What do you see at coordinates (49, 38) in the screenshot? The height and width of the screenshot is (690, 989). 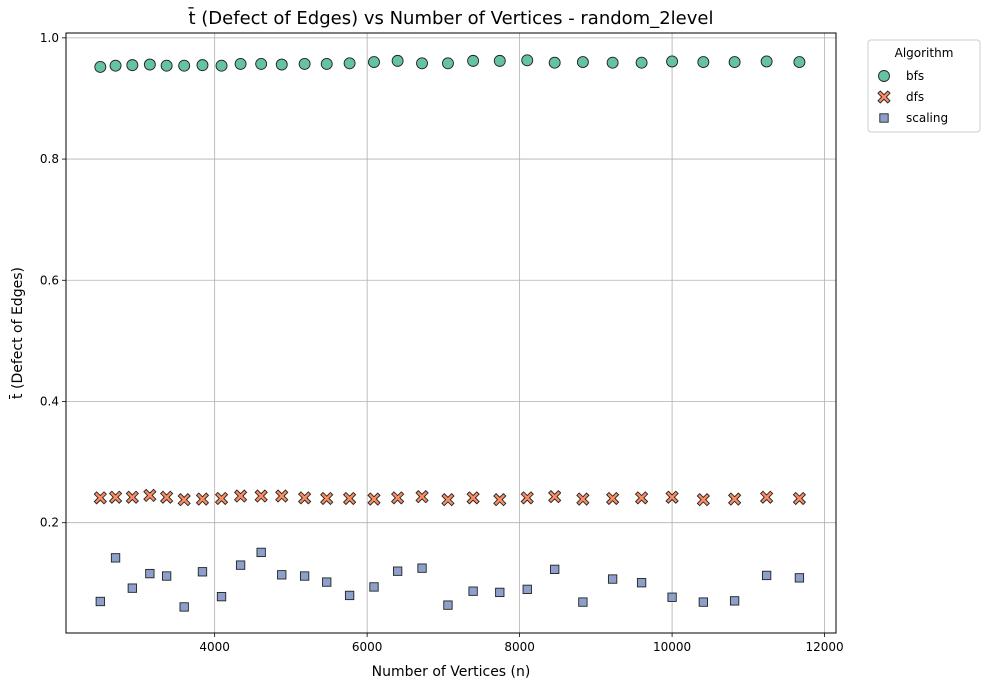 I see `y-tick-label: 1.0` at bounding box center [49, 38].